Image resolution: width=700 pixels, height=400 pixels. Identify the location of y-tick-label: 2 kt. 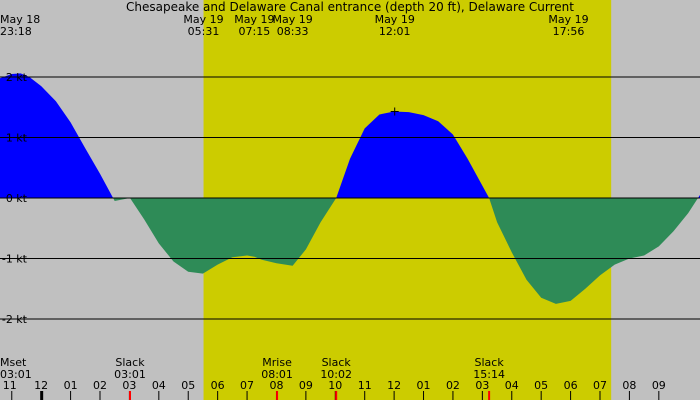
(17, 77).